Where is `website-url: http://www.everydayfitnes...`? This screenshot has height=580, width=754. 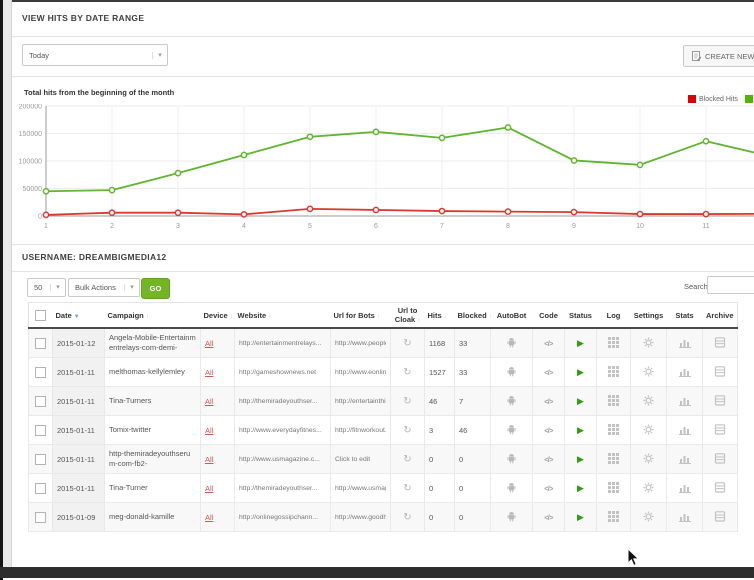 website-url: http://www.everydayfitnes... is located at coordinates (280, 430).